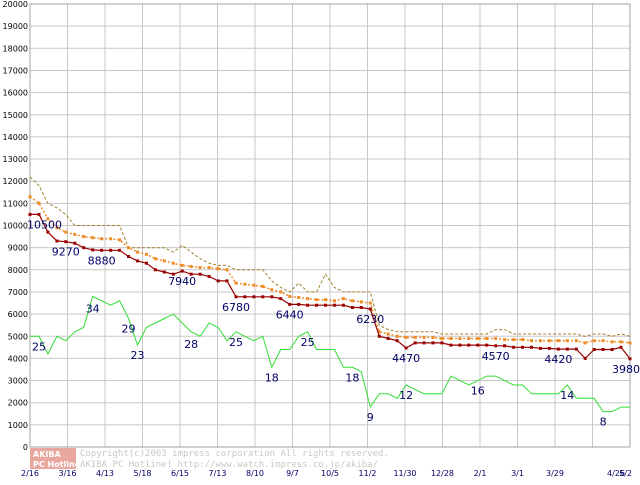 The height and width of the screenshot is (485, 640). What do you see at coordinates (496, 356) in the screenshot?
I see `data-label: 4570` at bounding box center [496, 356].